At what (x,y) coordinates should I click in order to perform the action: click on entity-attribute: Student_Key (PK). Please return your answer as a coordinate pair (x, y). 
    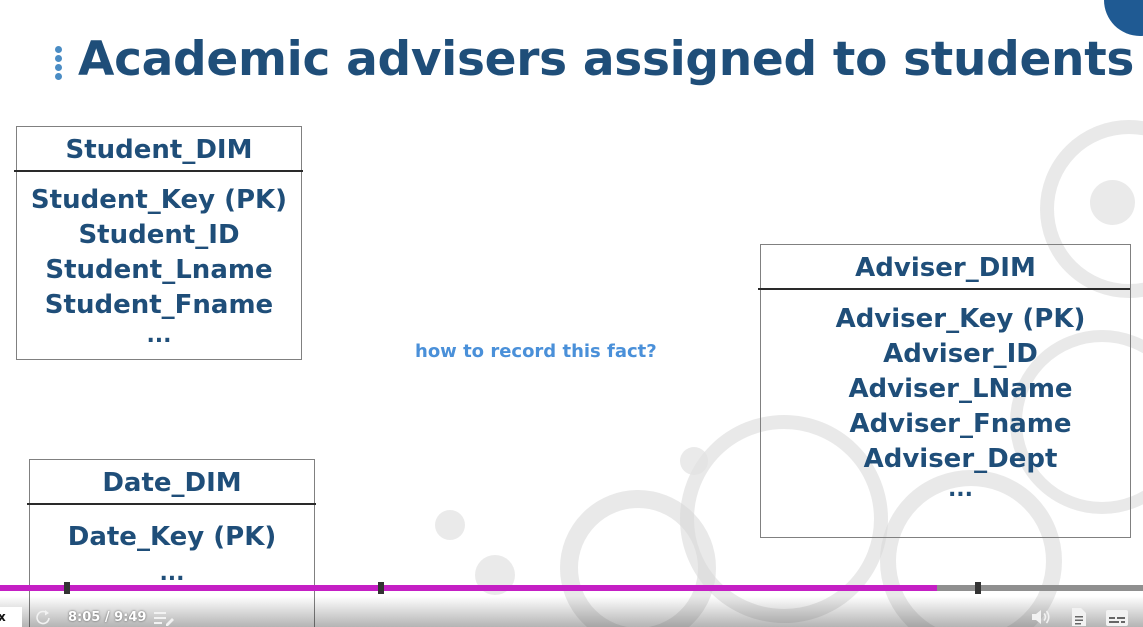
    Looking at the image, I should click on (159, 200).